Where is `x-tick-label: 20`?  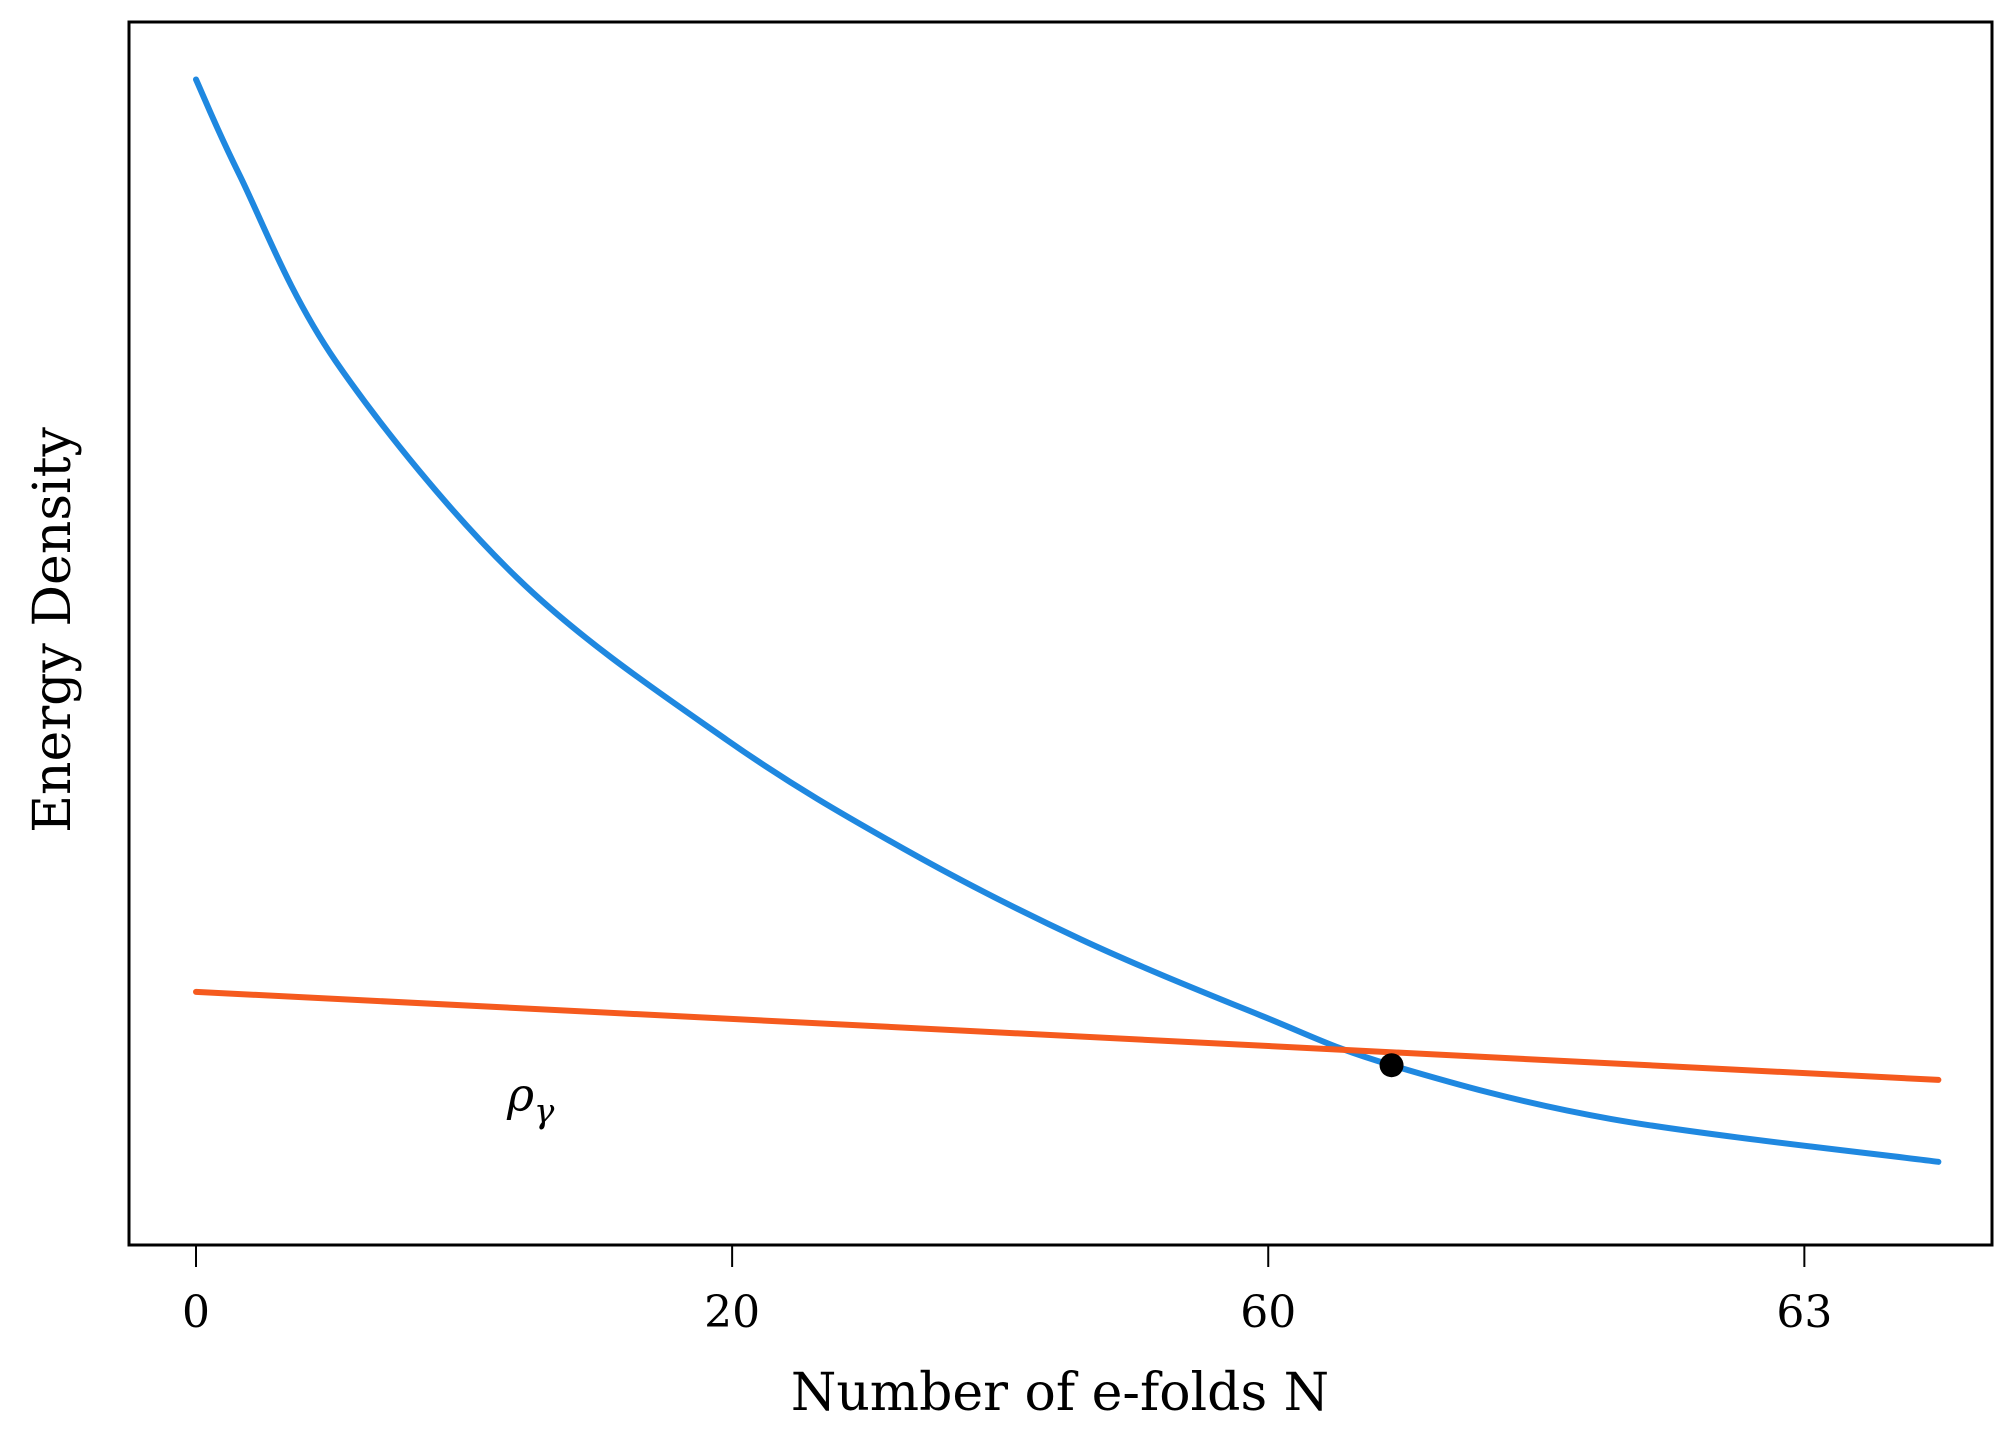
x-tick-label: 20 is located at coordinates (732, 1312).